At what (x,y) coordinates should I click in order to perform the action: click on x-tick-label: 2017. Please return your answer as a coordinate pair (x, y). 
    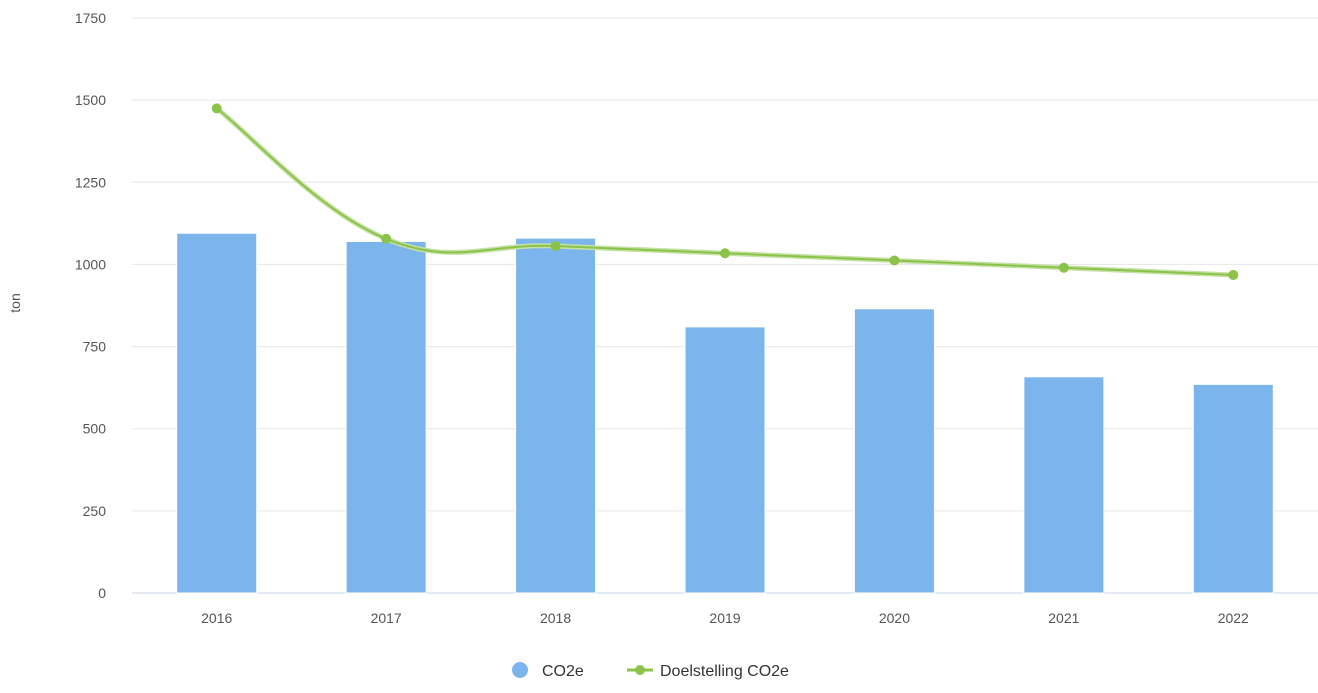
    Looking at the image, I should click on (386, 618).